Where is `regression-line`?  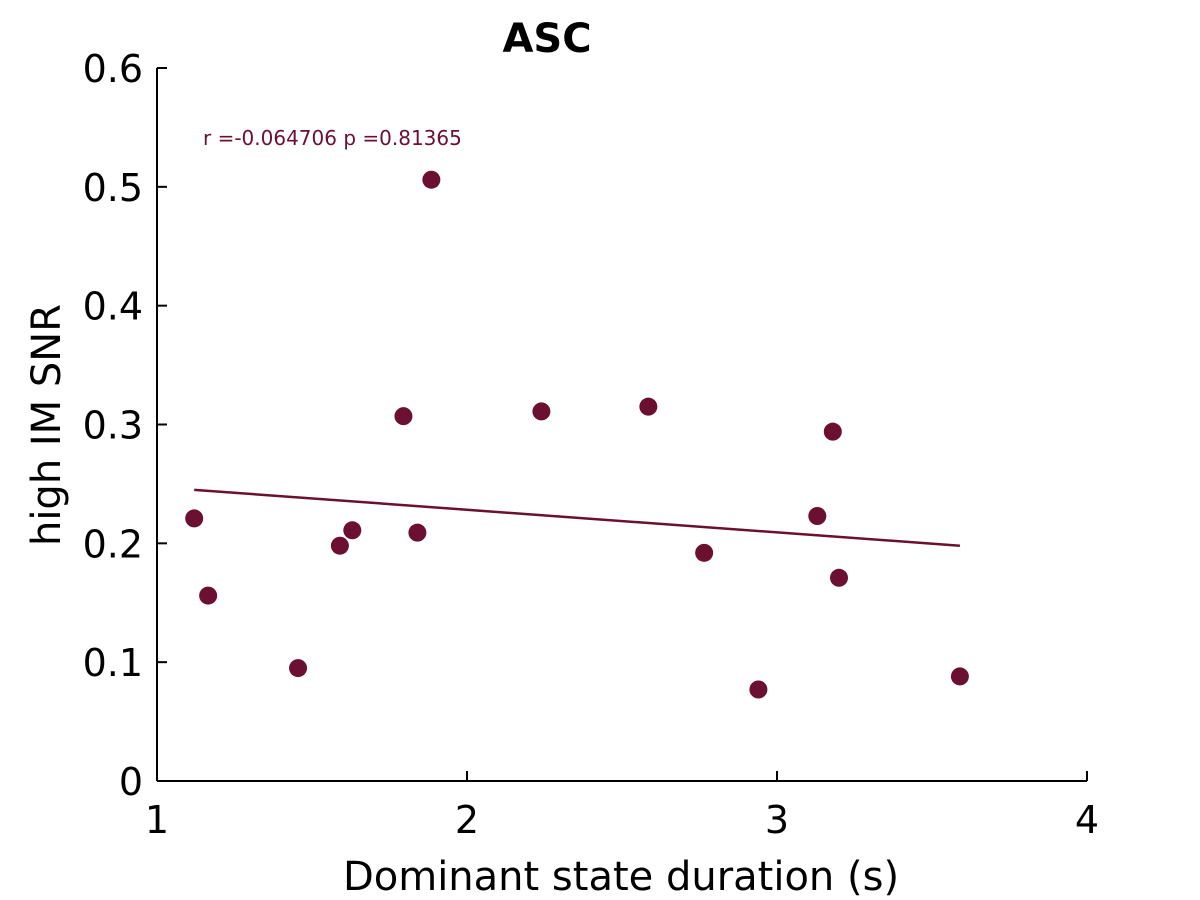 regression-line is located at coordinates (577, 517).